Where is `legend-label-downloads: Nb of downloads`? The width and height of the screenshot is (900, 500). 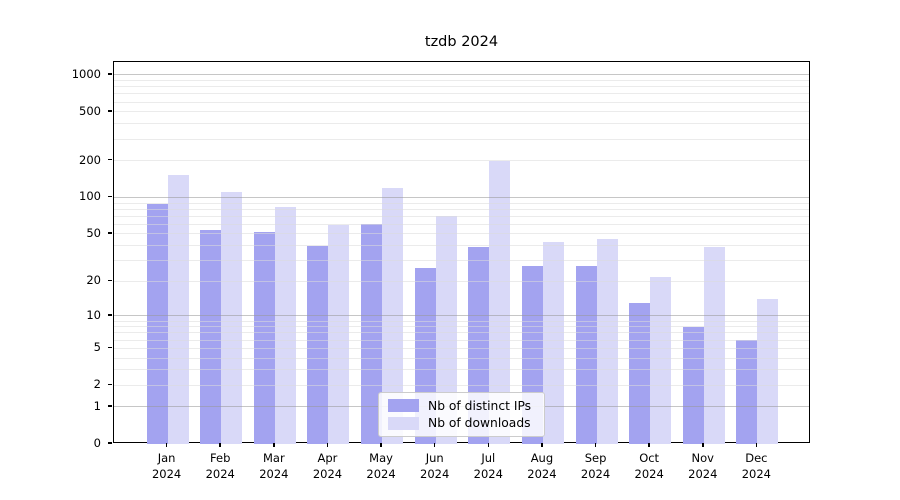
legend-label-downloads: Nb of downloads is located at coordinates (479, 423).